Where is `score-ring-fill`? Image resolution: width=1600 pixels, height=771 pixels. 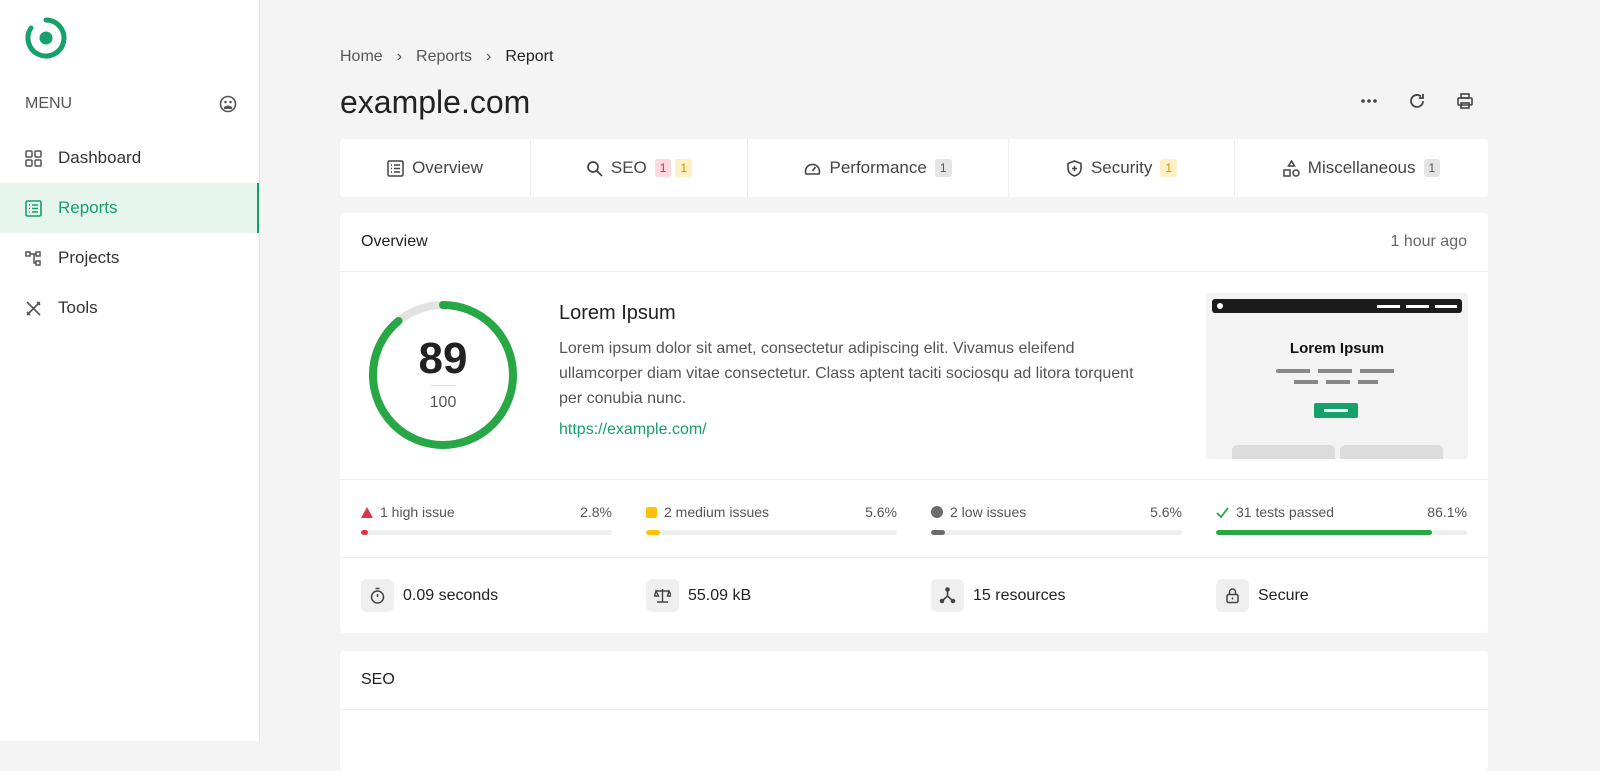
score-ring-fill is located at coordinates (443, 375).